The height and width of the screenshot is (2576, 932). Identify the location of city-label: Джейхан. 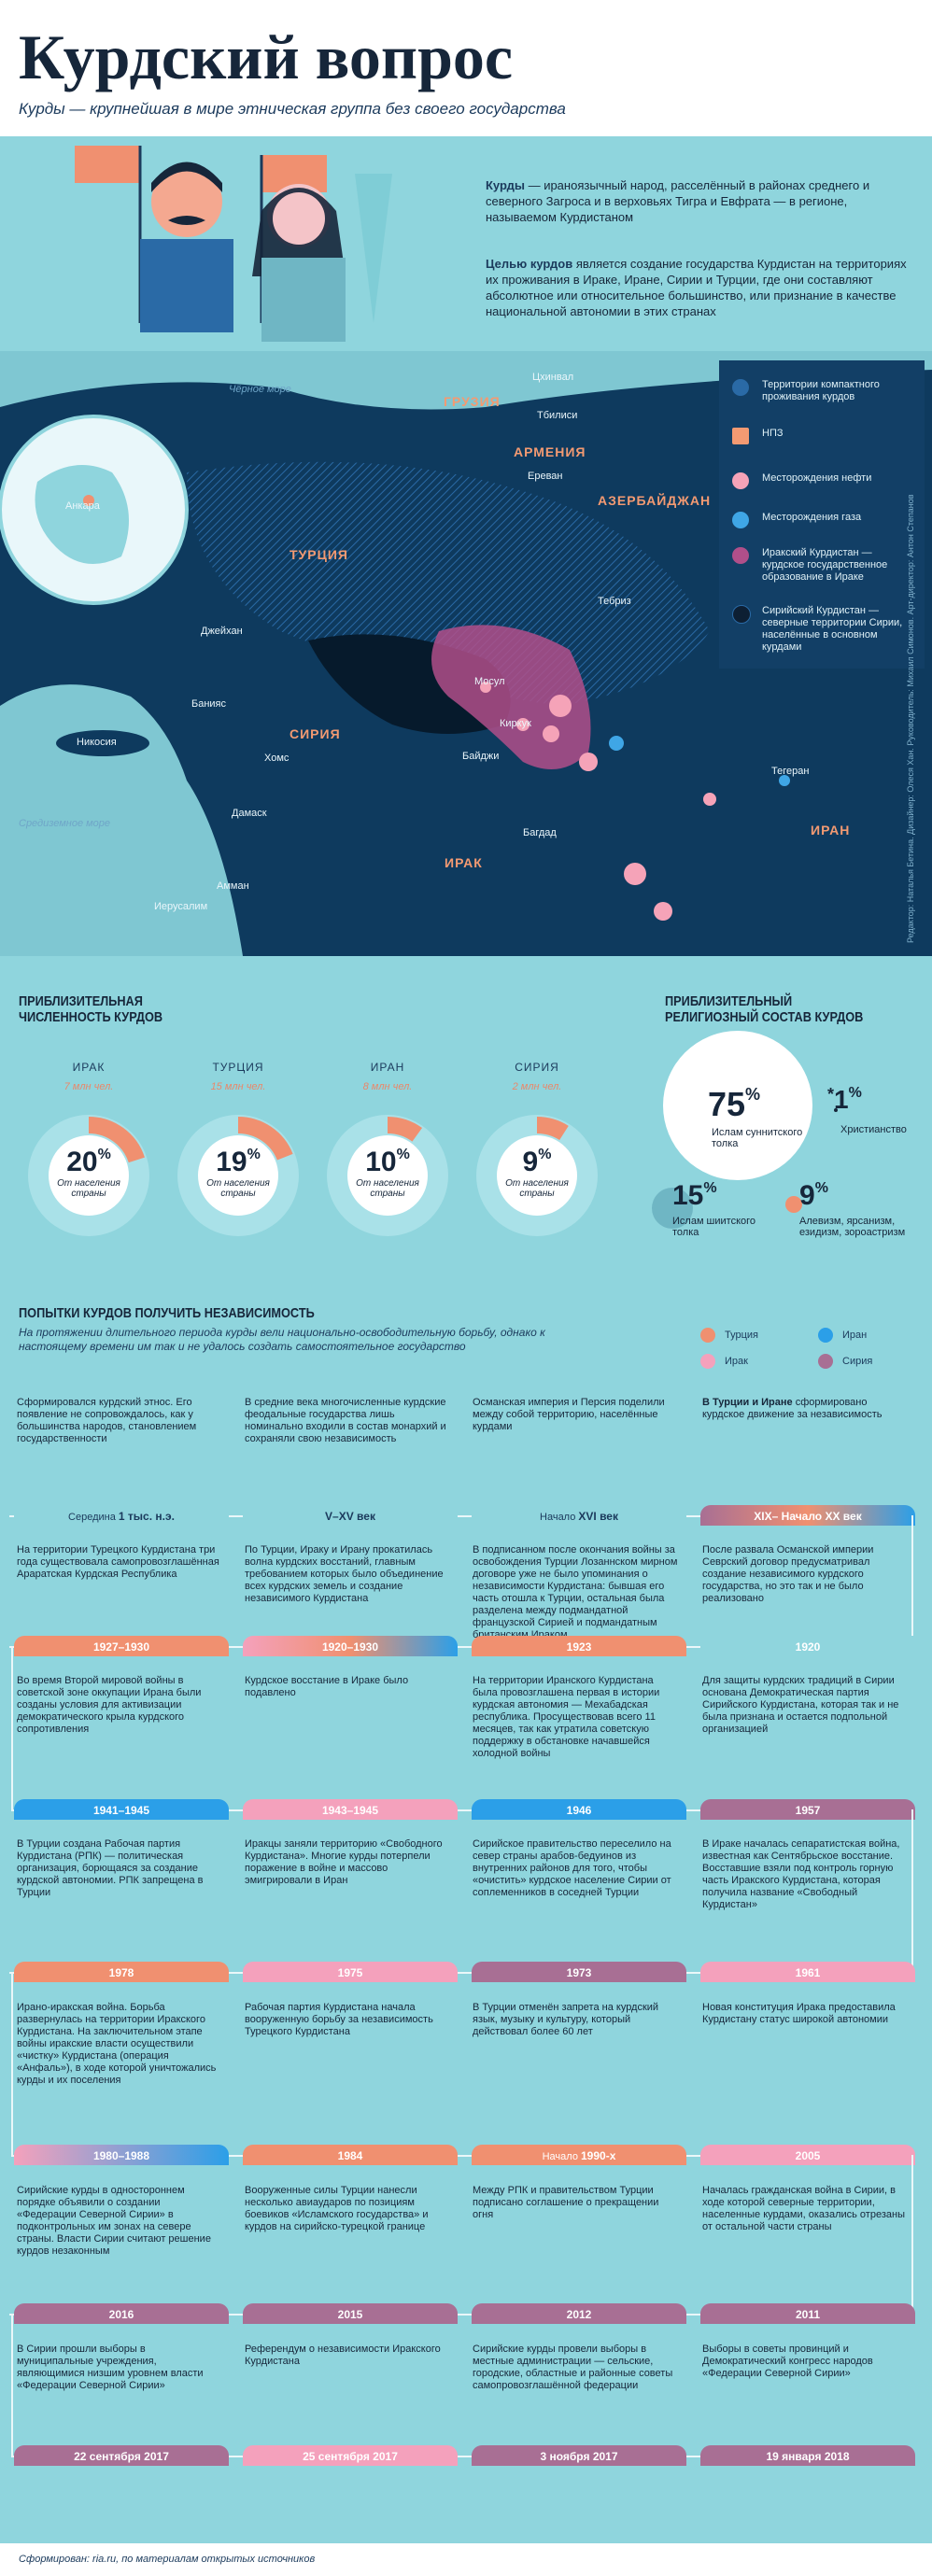
(222, 631).